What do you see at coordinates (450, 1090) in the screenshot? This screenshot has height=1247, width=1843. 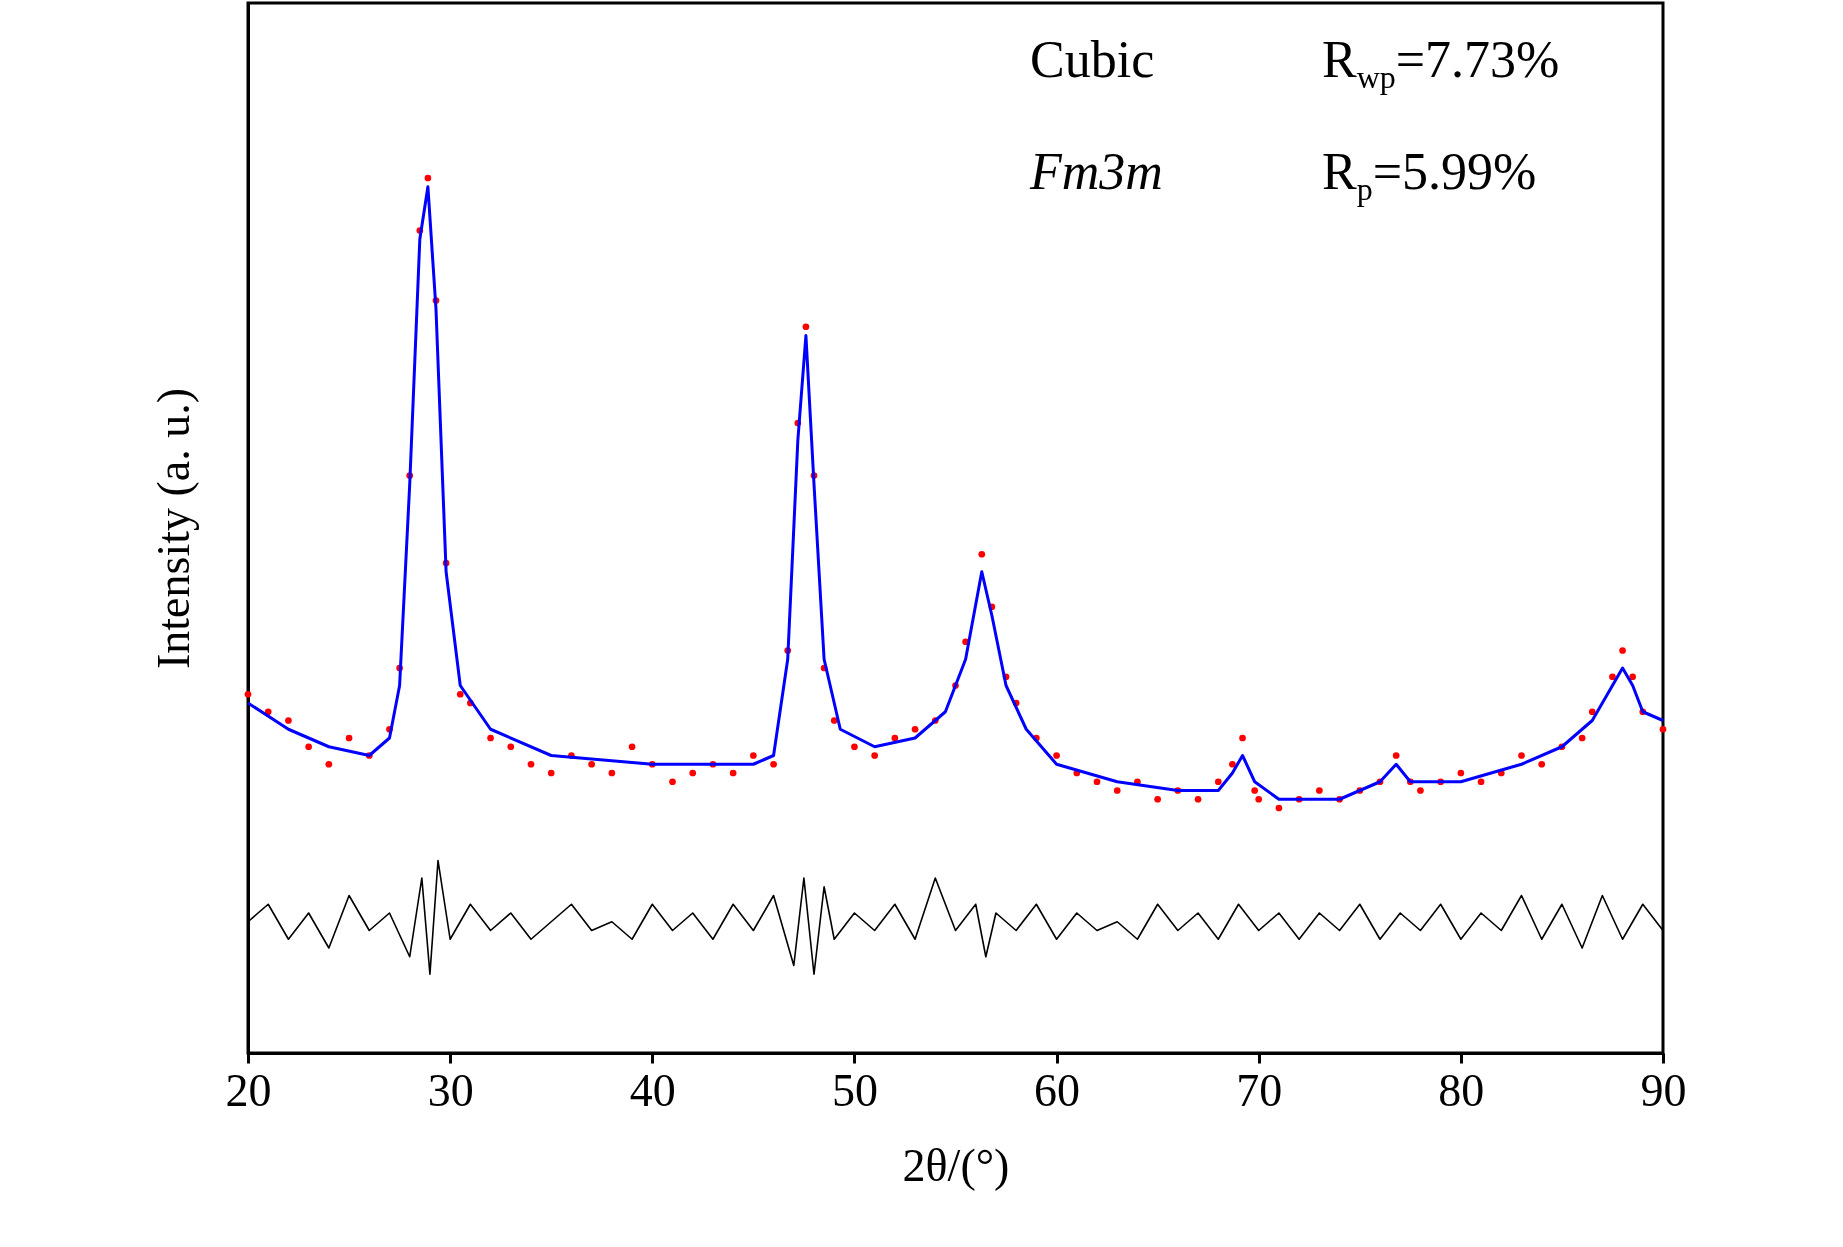 I see `x-tick-label: 30` at bounding box center [450, 1090].